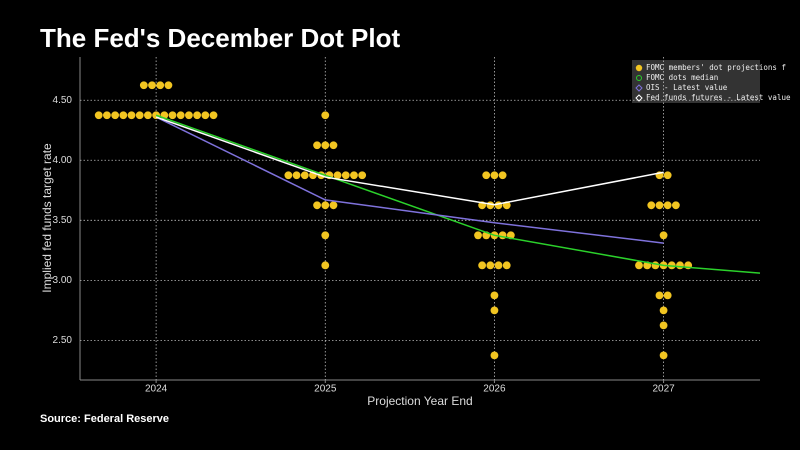 This screenshot has height=450, width=800. What do you see at coordinates (63, 220) in the screenshot?
I see `y-tick-label: 3.50` at bounding box center [63, 220].